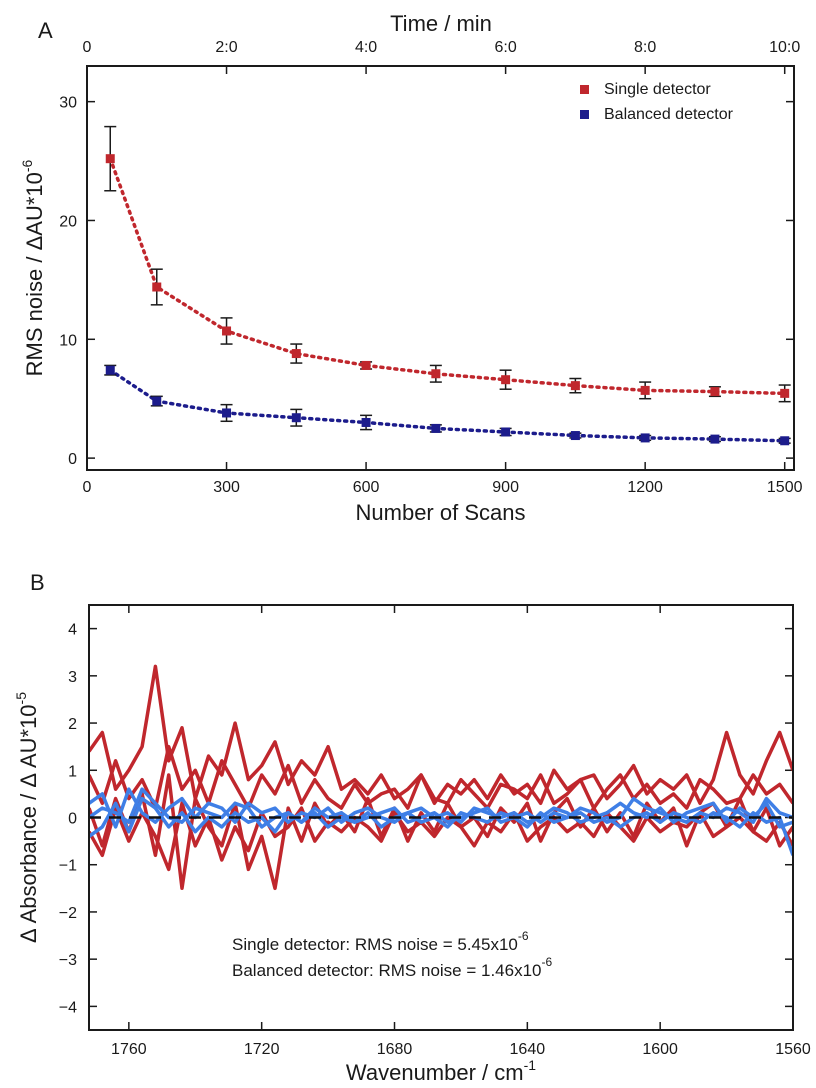  Describe the element at coordinates (441, 512) in the screenshot. I see `x-axis-label: Number of Scans` at that location.